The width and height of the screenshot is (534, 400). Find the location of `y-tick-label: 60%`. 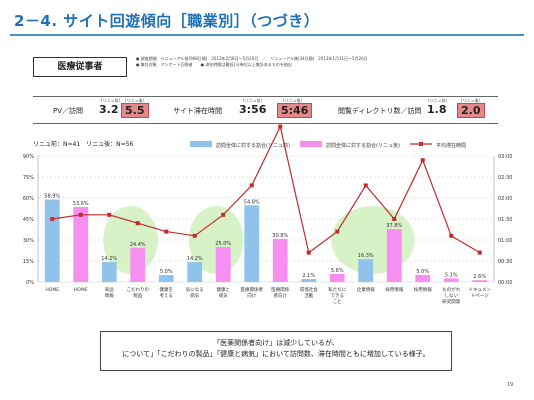

y-tick-label: 60% is located at coordinates (28, 199).